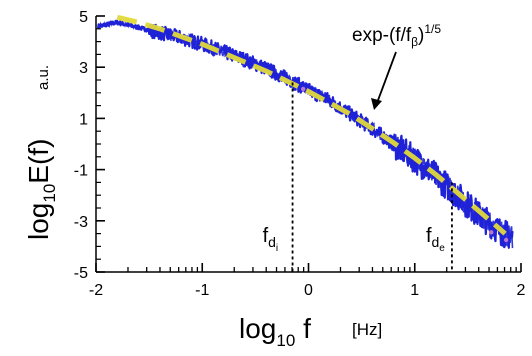  I want to click on annotation-arrow, so click(384, 80).